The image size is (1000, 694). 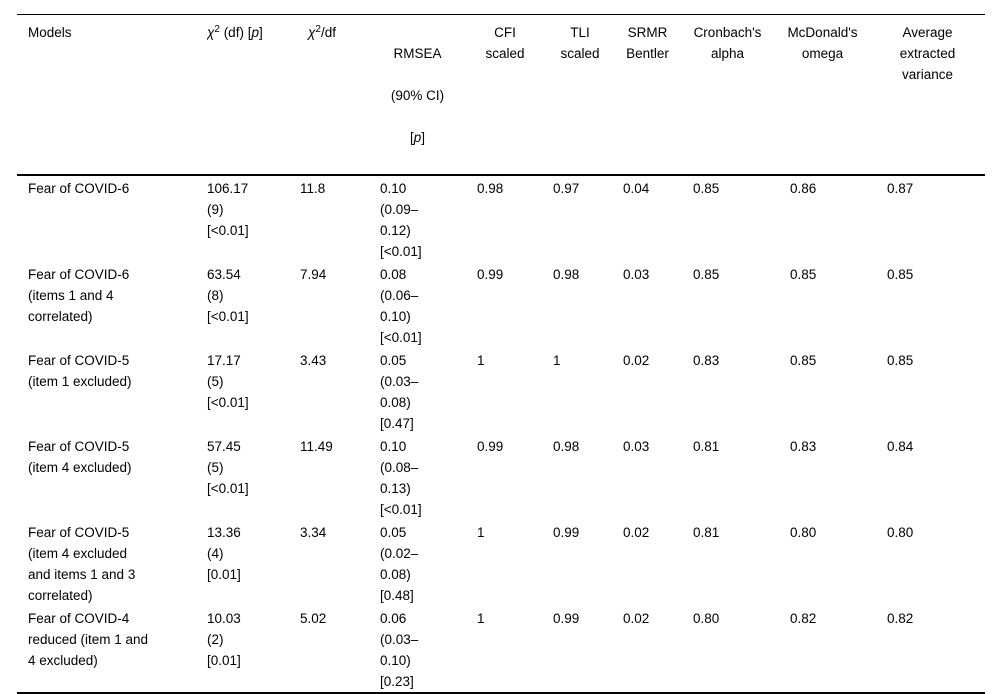 I want to click on col-header-average-extracted-variance: Average extracted variance, so click(x=927, y=95).